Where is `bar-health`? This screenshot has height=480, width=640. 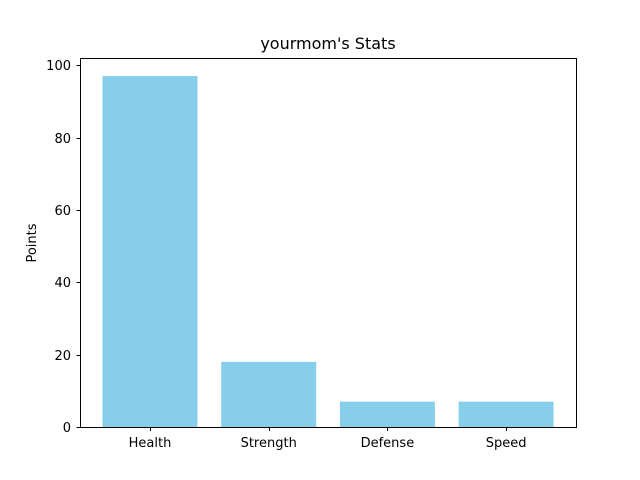
bar-health is located at coordinates (150, 252).